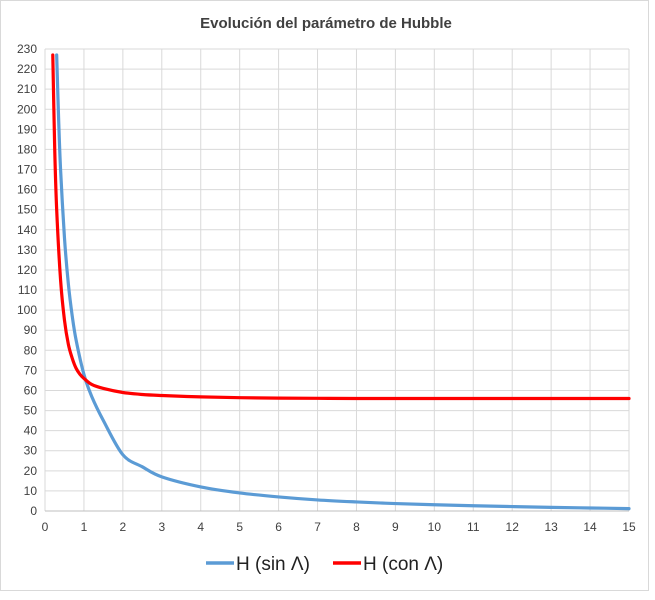 The width and height of the screenshot is (655, 600). What do you see at coordinates (473, 527) in the screenshot?
I see `x-tick-label: 11` at bounding box center [473, 527].